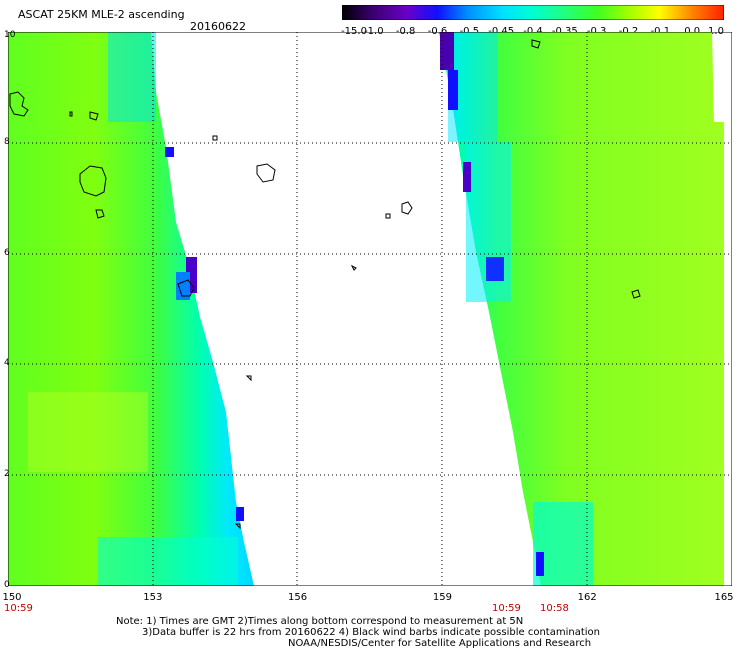 This screenshot has width=740, height=650. I want to click on pass-time-right-a: 10:59, so click(506, 608).